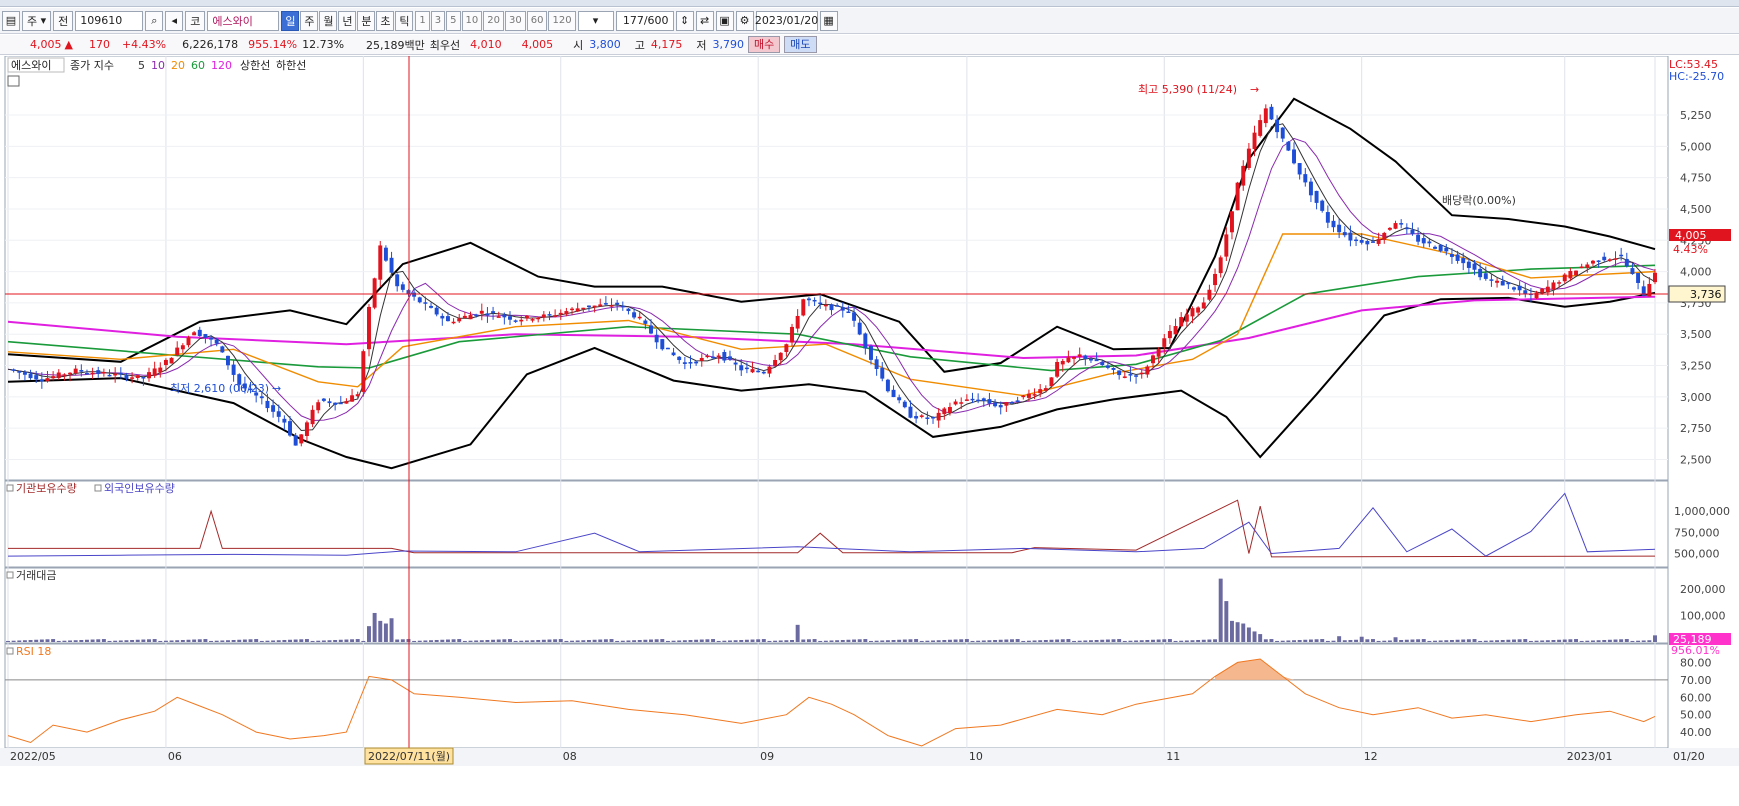 This screenshot has height=806, width=1739. Describe the element at coordinates (98, 488) in the screenshot. I see `foreign-toggle-icon` at that location.